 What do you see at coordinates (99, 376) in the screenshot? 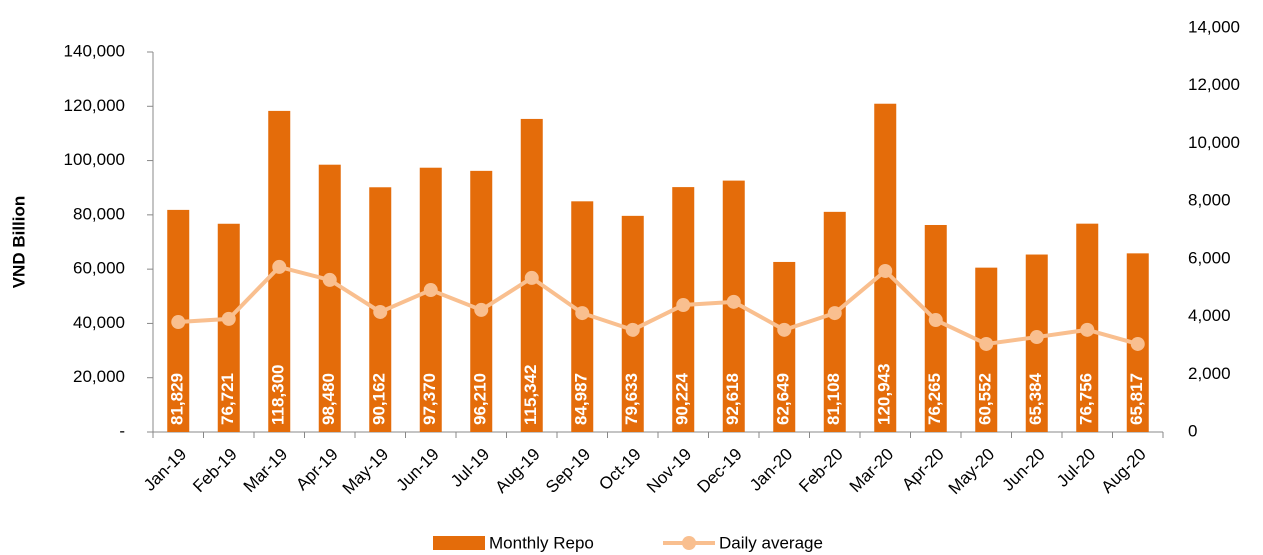
I see `y-tick-label: 20,000` at bounding box center [99, 376].